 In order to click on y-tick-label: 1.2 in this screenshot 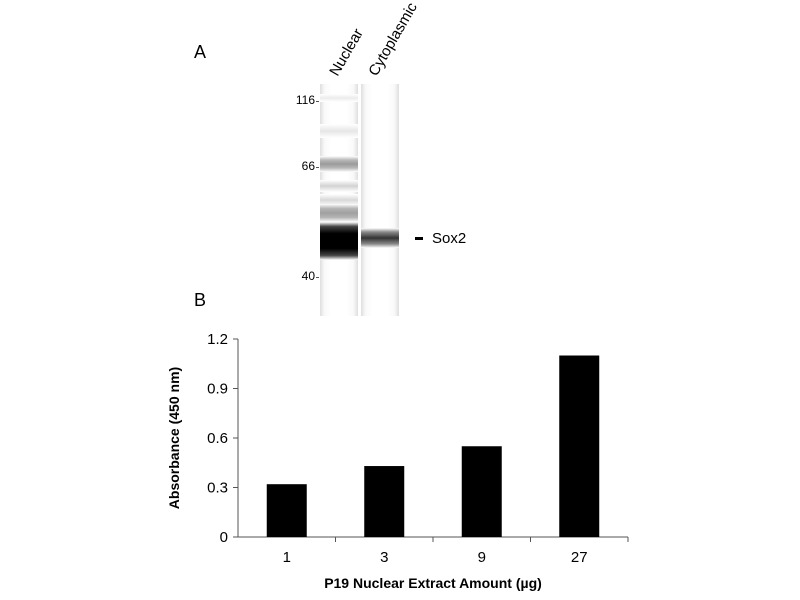, I will do `click(217, 339)`.